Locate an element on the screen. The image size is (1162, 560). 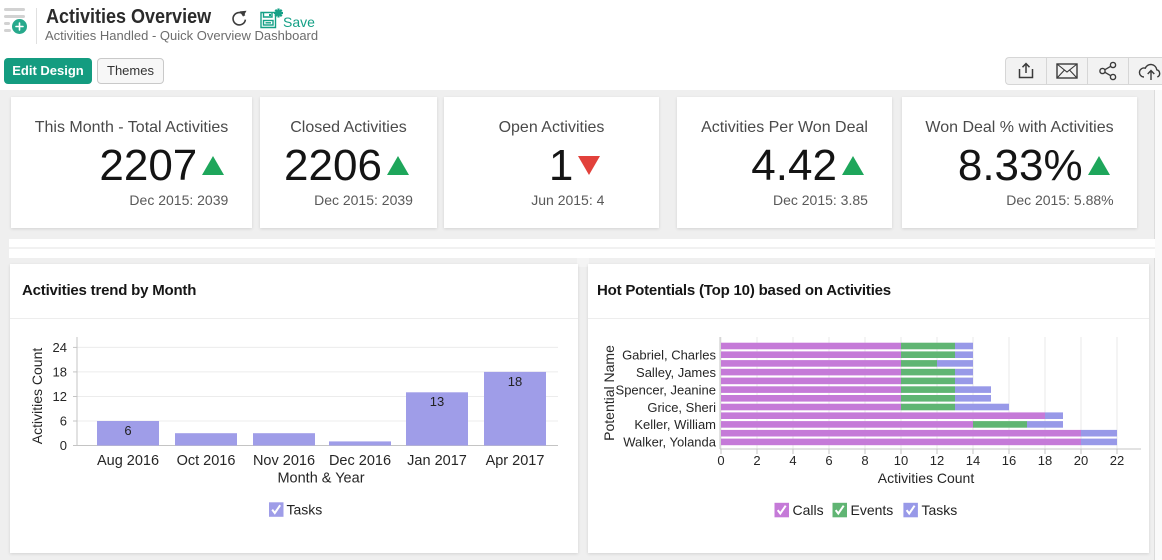
svg-text: 14 is located at coordinates (973, 460).